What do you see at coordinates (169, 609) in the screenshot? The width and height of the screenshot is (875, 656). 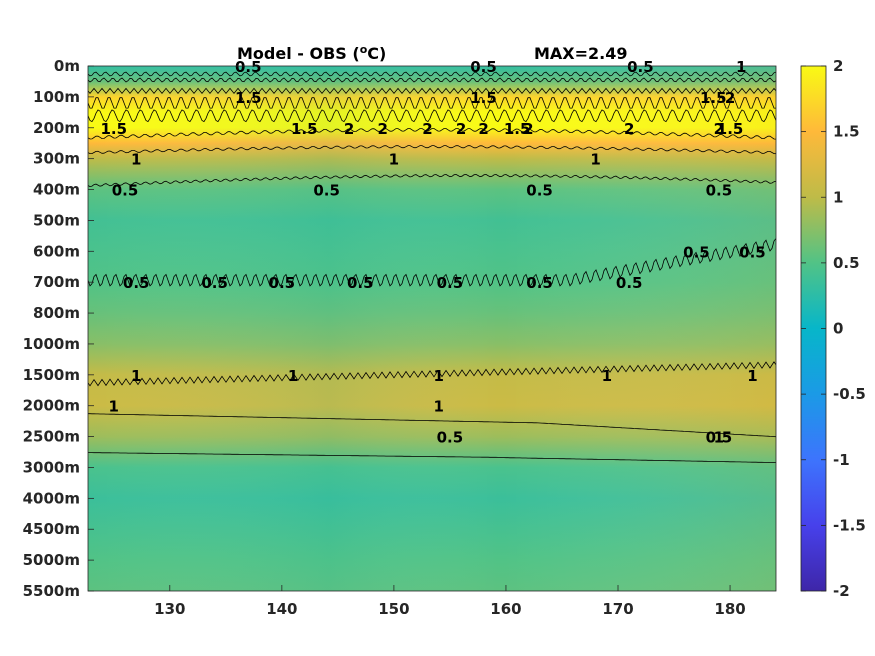 I see `x-tick-label: 130` at bounding box center [169, 609].